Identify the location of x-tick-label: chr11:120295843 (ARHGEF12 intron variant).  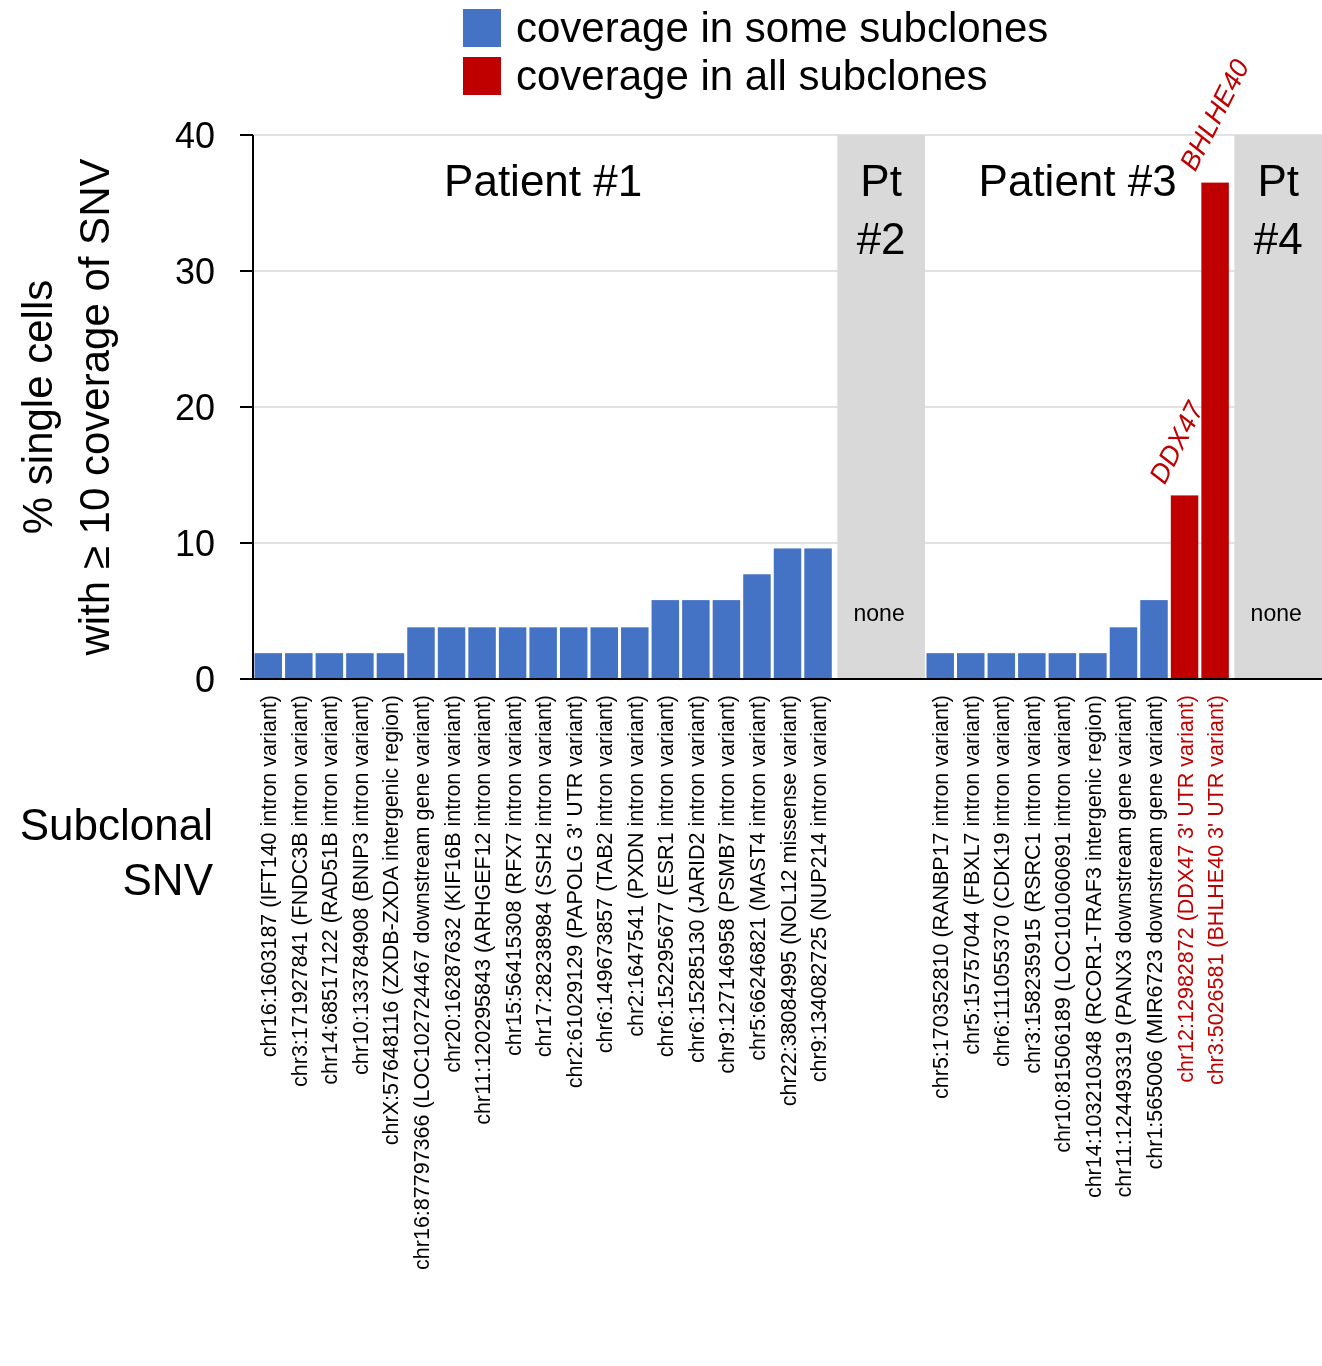
(483, 910).